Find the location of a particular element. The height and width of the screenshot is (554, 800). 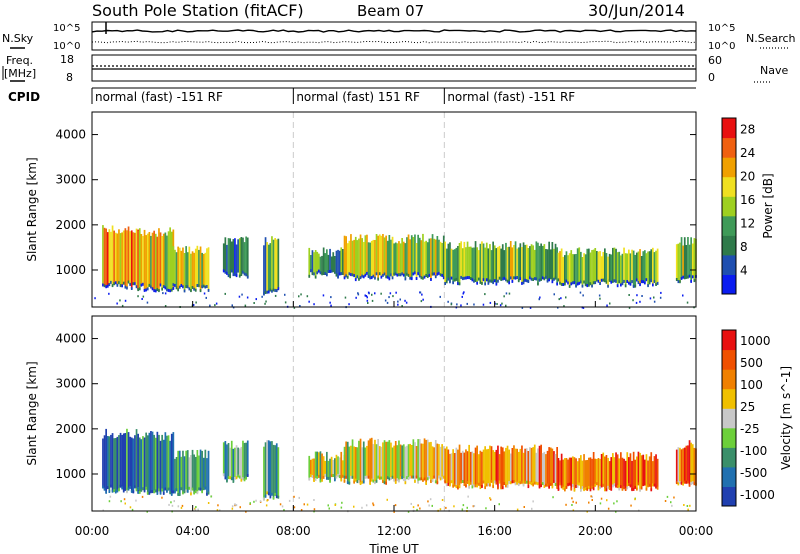

x-tick-label: 12:00 is located at coordinates (394, 531).